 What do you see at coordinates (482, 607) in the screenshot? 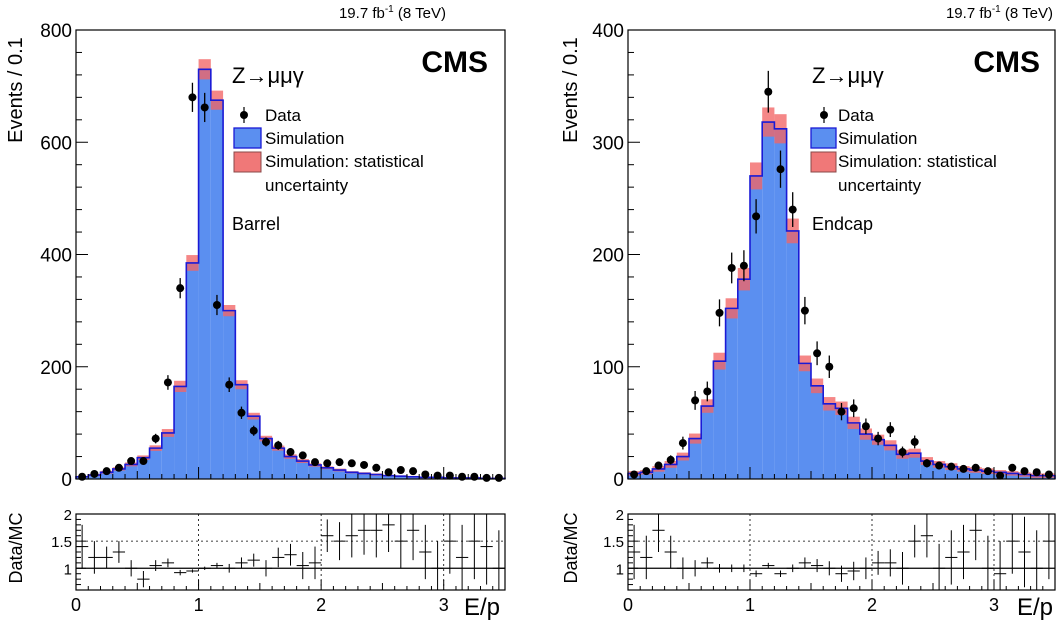
I see `x-axis-title: E/p` at bounding box center [482, 607].